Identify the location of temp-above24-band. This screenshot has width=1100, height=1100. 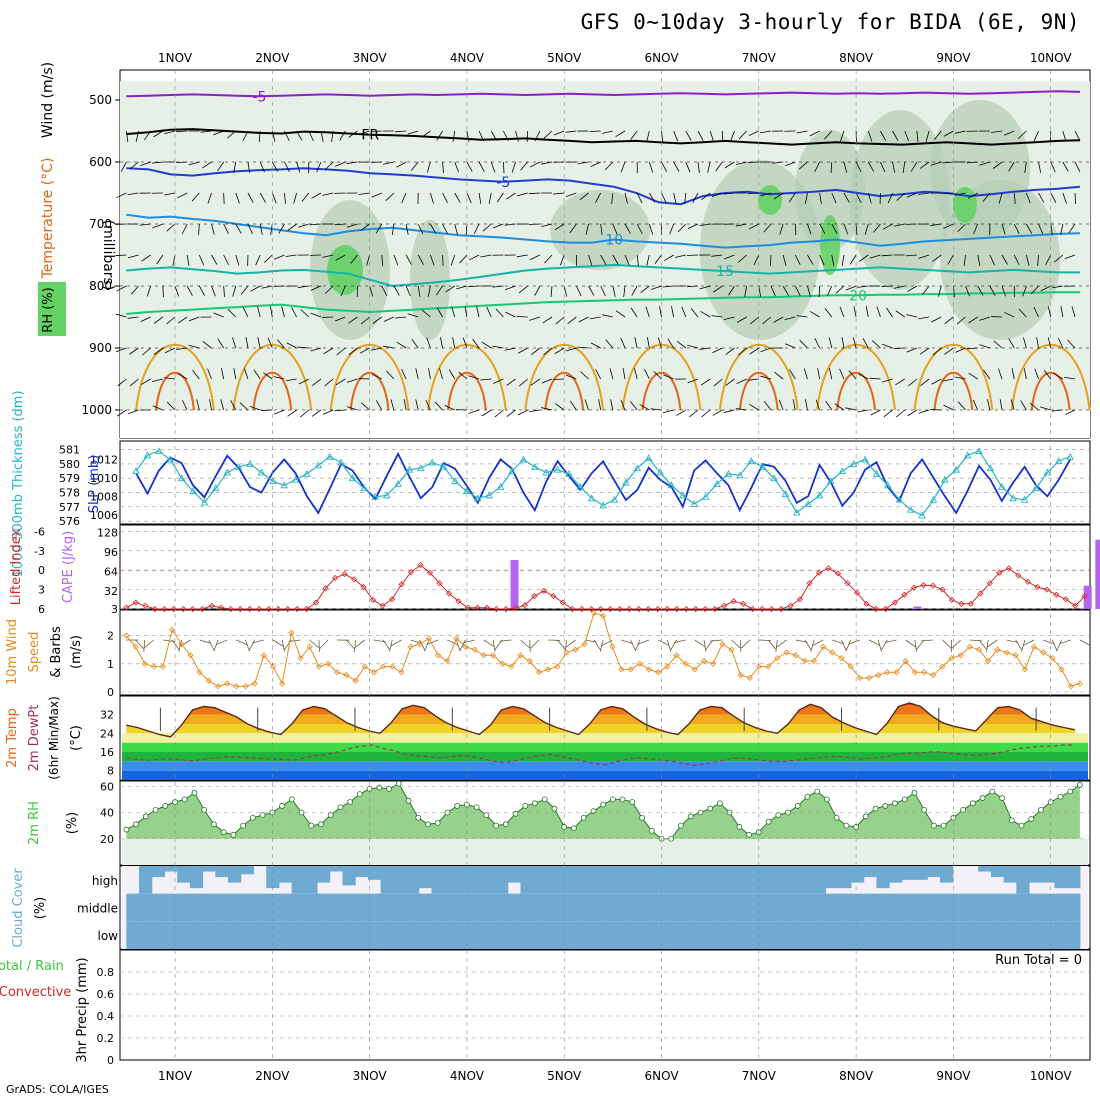
(601, 704).